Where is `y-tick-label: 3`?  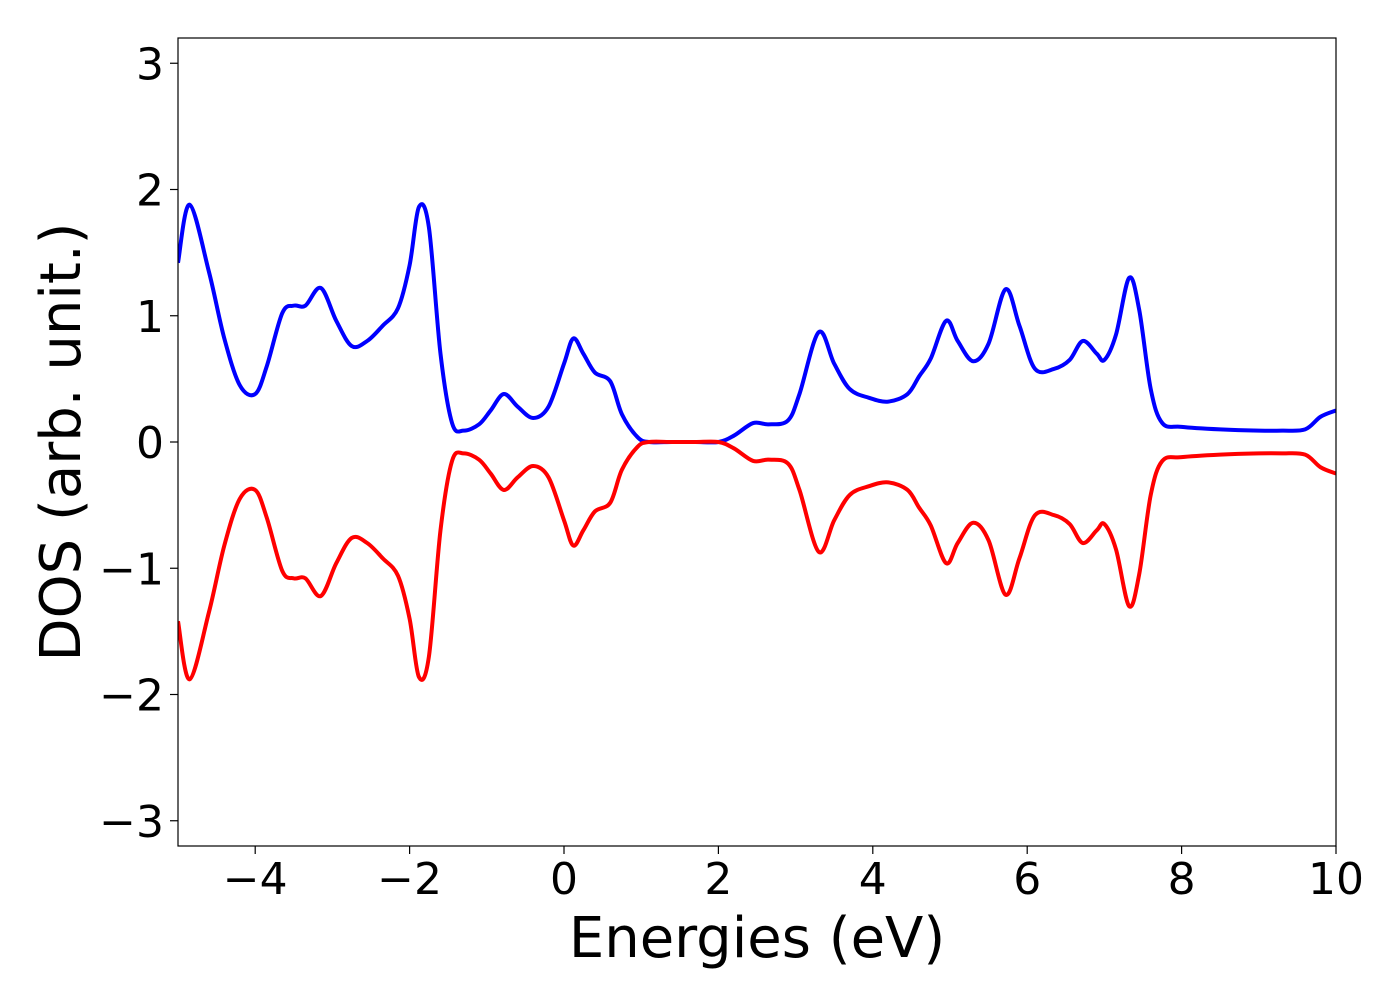
y-tick-label: 3 is located at coordinates (150, 64).